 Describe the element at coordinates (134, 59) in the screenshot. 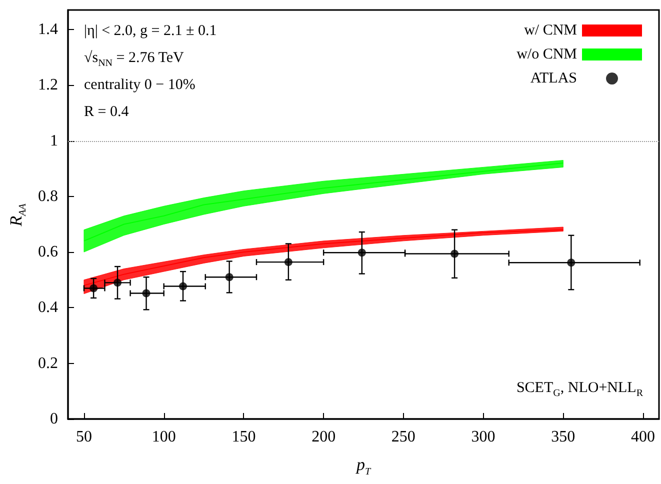

I see `annotation: √s$_{NN}$ = 2.76 TeV` at that location.